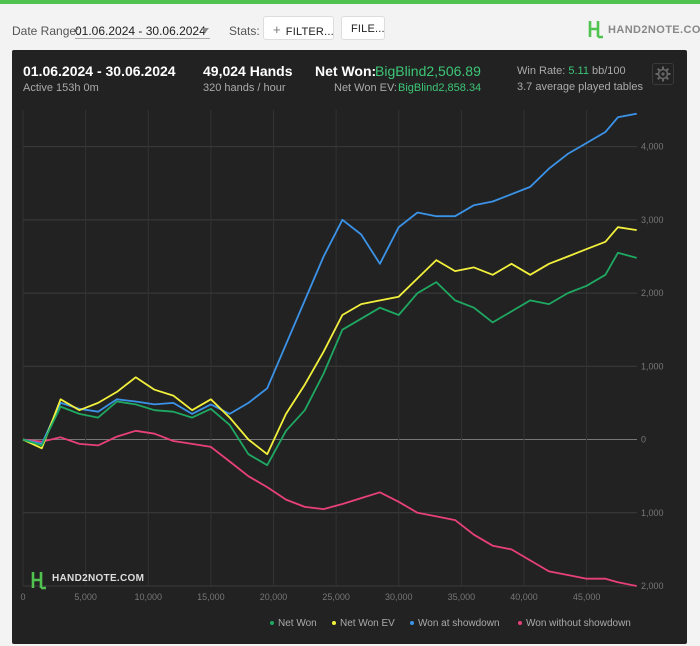 This screenshot has height=646, width=700. I want to click on settings-button, so click(663, 74).